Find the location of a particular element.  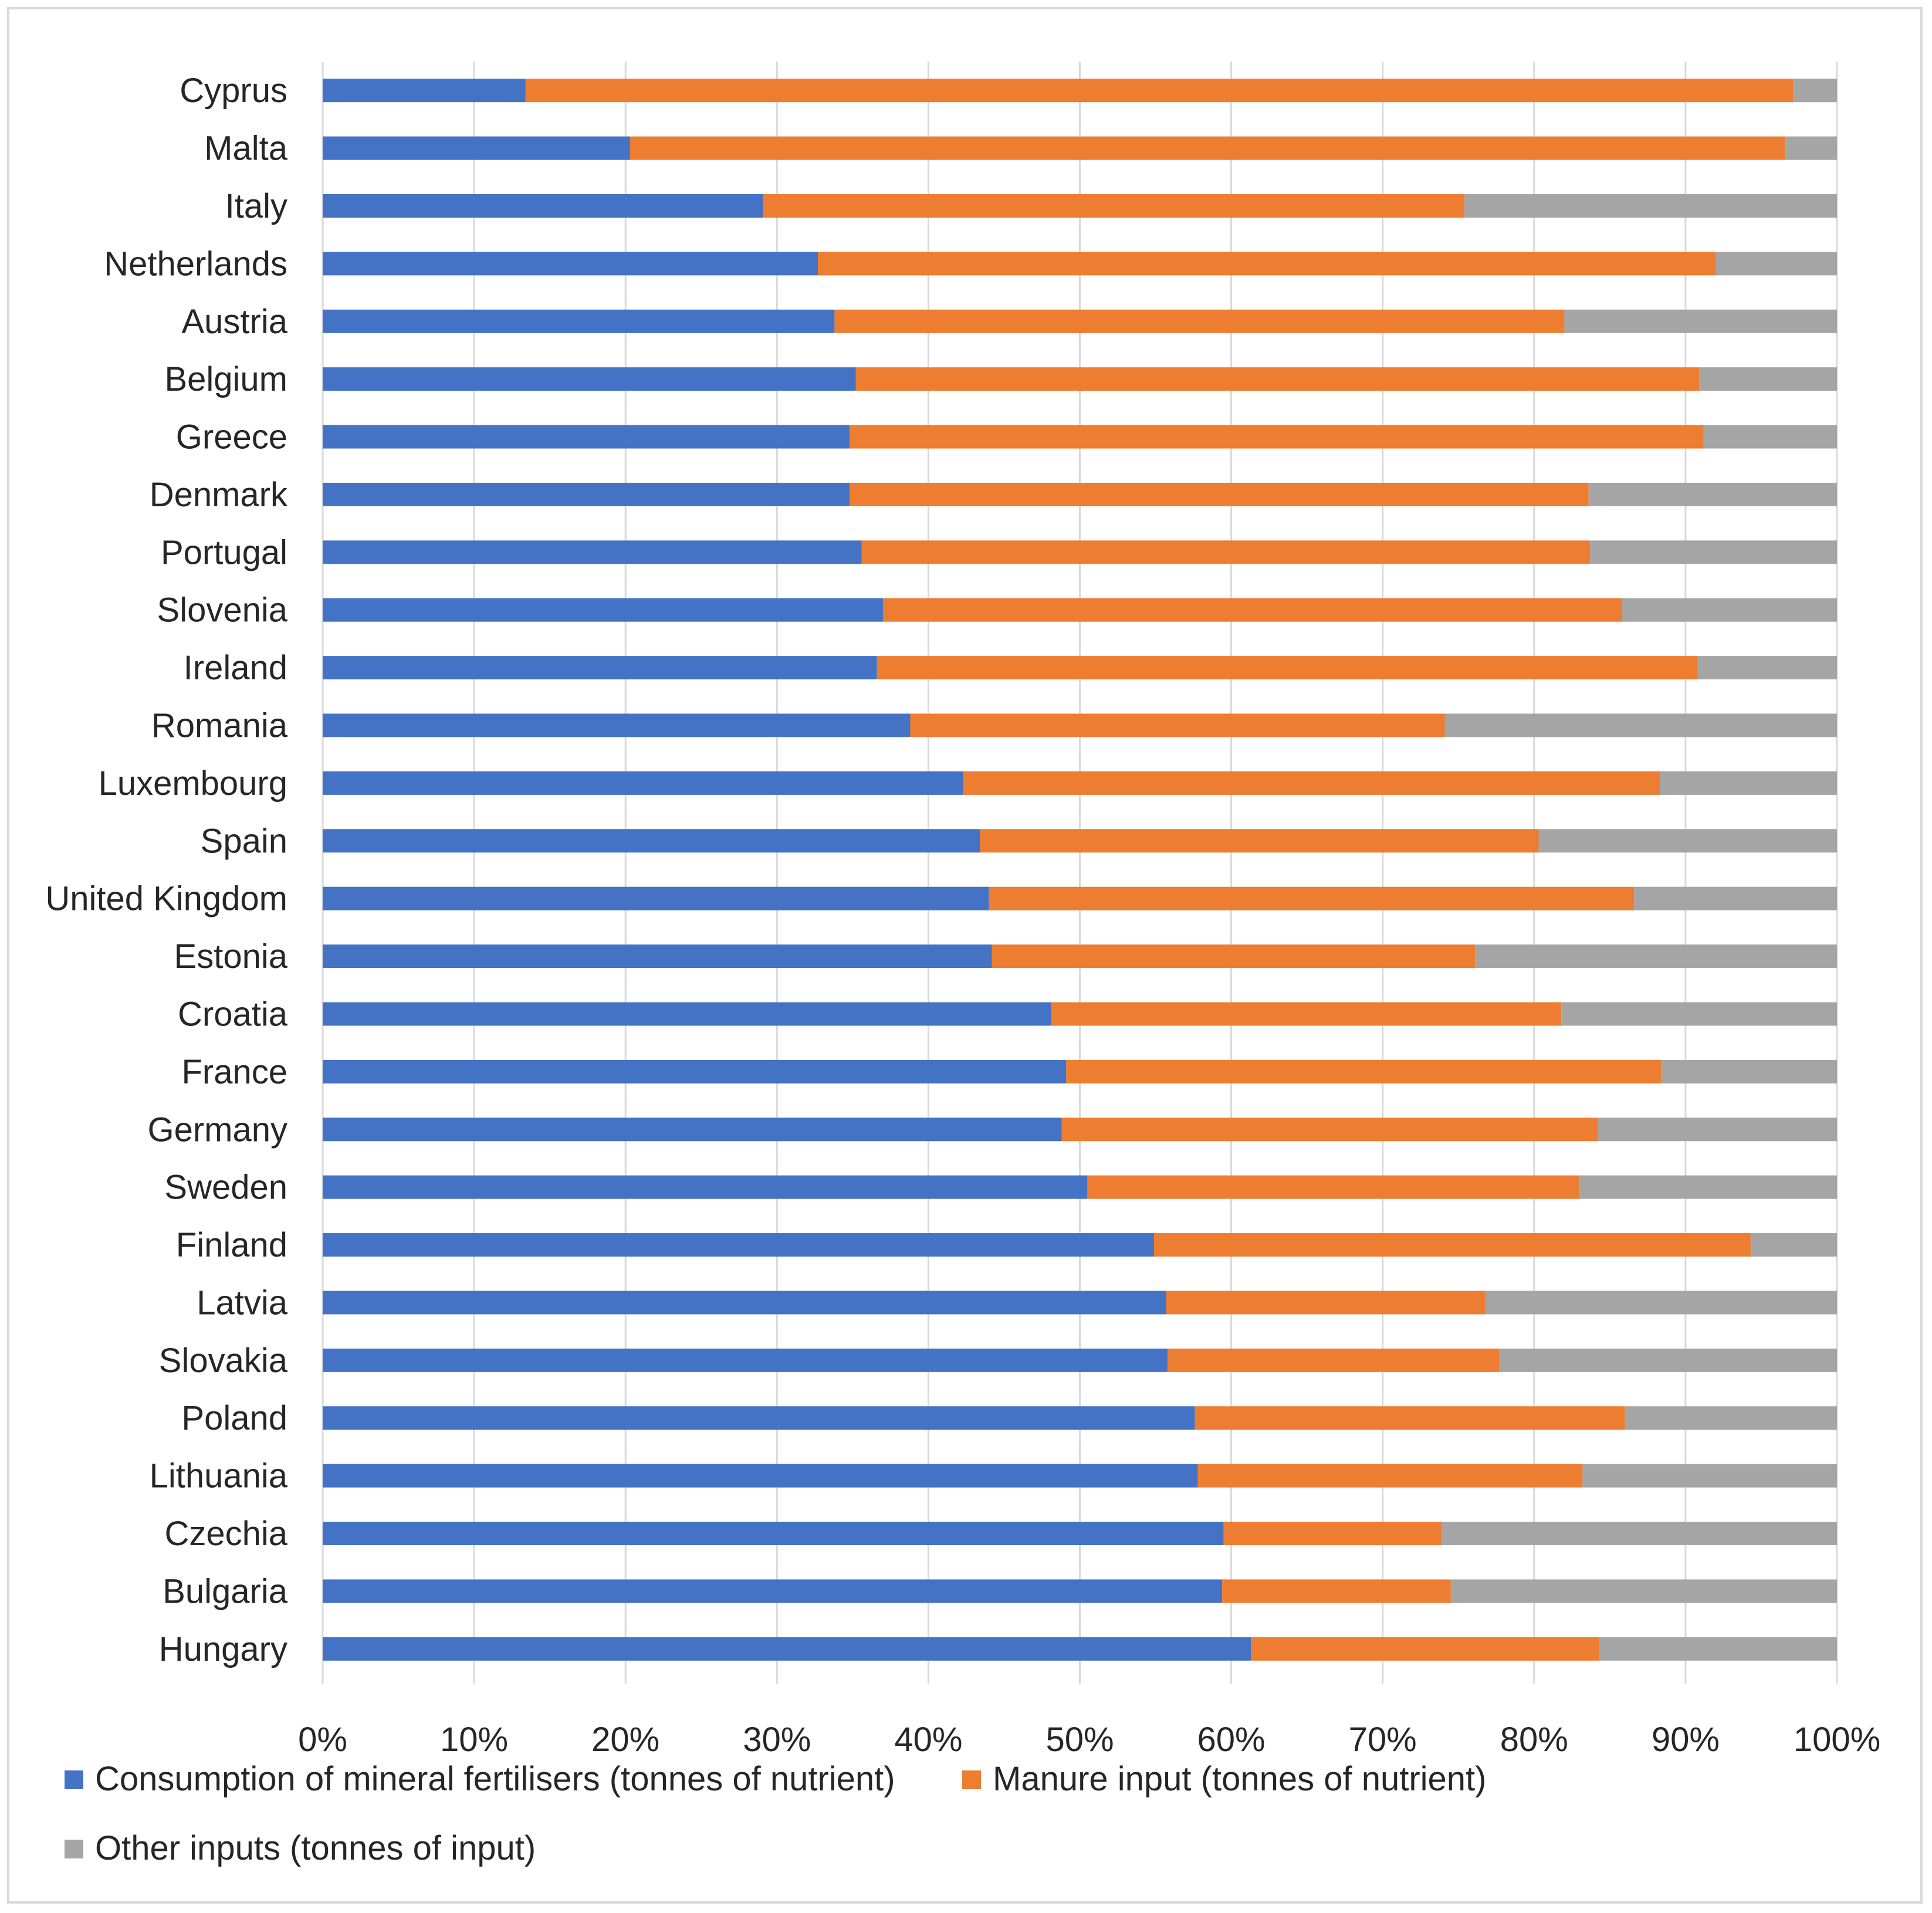

x-tick-label: 100% is located at coordinates (1837, 1740).